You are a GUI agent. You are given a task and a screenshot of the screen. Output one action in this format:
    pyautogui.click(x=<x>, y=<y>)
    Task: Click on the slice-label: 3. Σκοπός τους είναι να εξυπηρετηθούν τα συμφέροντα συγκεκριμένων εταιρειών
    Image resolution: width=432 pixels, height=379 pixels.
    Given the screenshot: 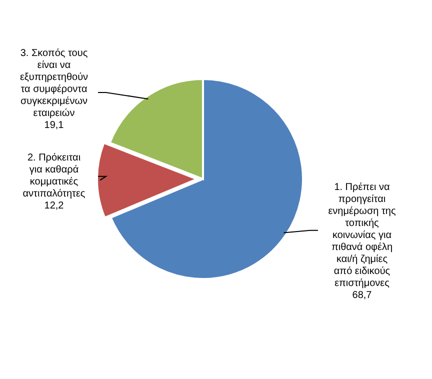 What is the action you would take?
    pyautogui.click(x=54, y=84)
    